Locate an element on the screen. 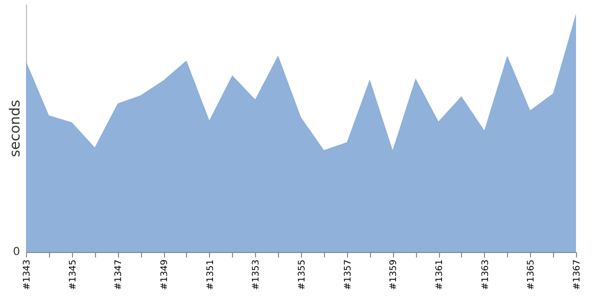 The width and height of the screenshot is (600, 300). x-tick-label: #1357 is located at coordinates (348, 275).